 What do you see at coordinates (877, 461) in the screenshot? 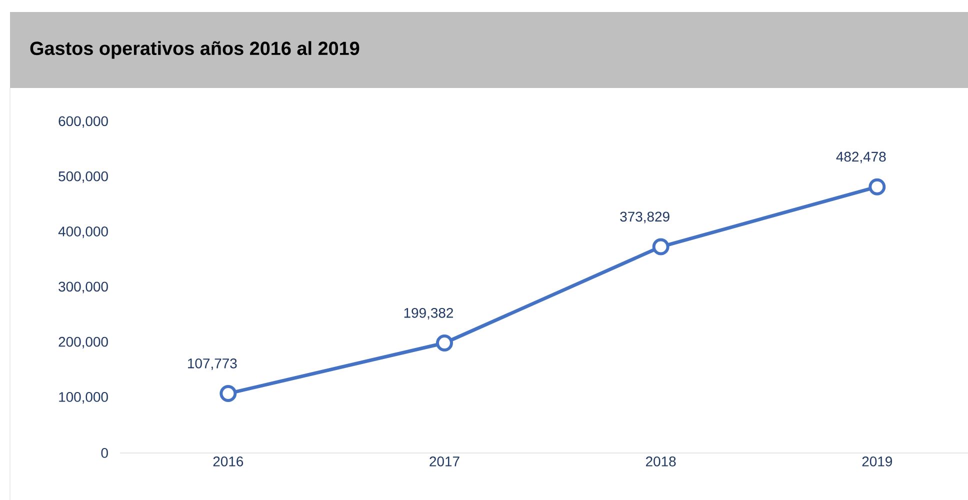
I see `x-tick-label: 2019` at bounding box center [877, 461].